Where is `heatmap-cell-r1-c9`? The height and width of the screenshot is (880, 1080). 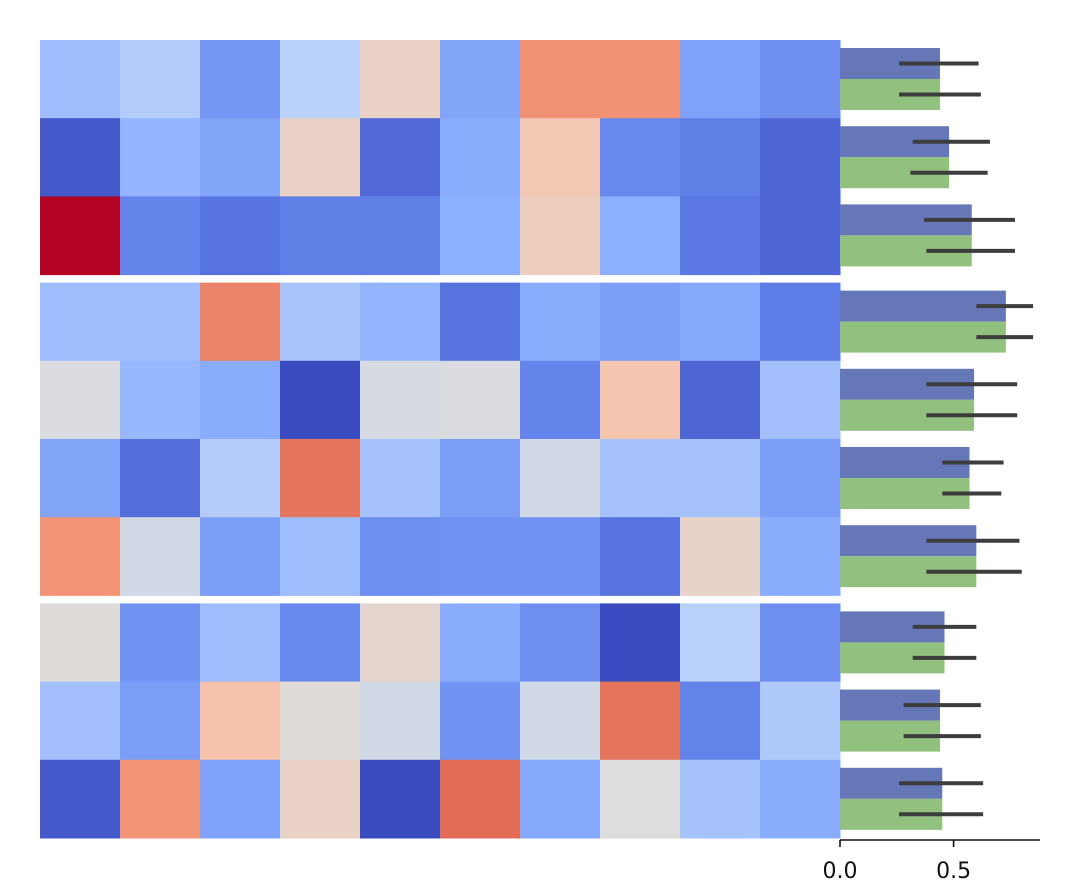 heatmap-cell-r1-c9 is located at coordinates (800, 157).